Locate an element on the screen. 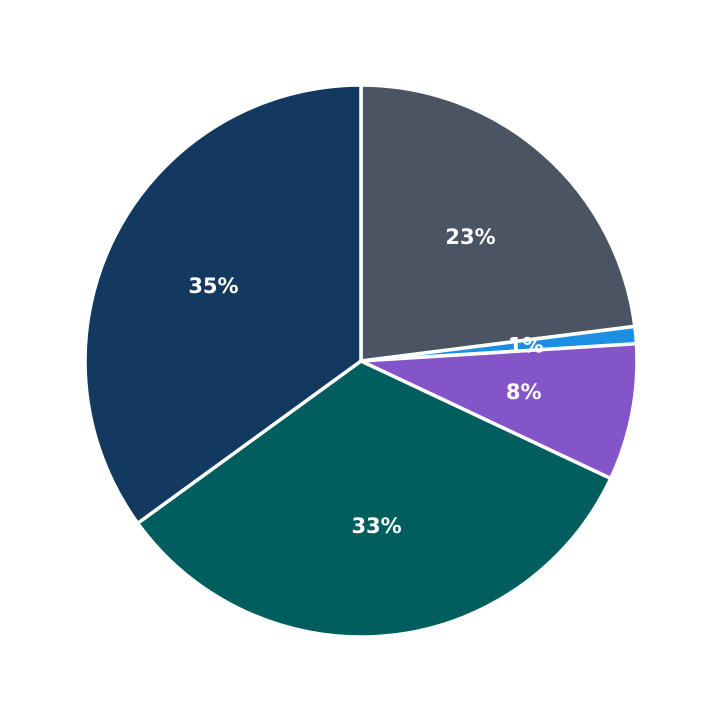 This screenshot has width=723, height=723. slice-label-1: 1% is located at coordinates (526, 345).